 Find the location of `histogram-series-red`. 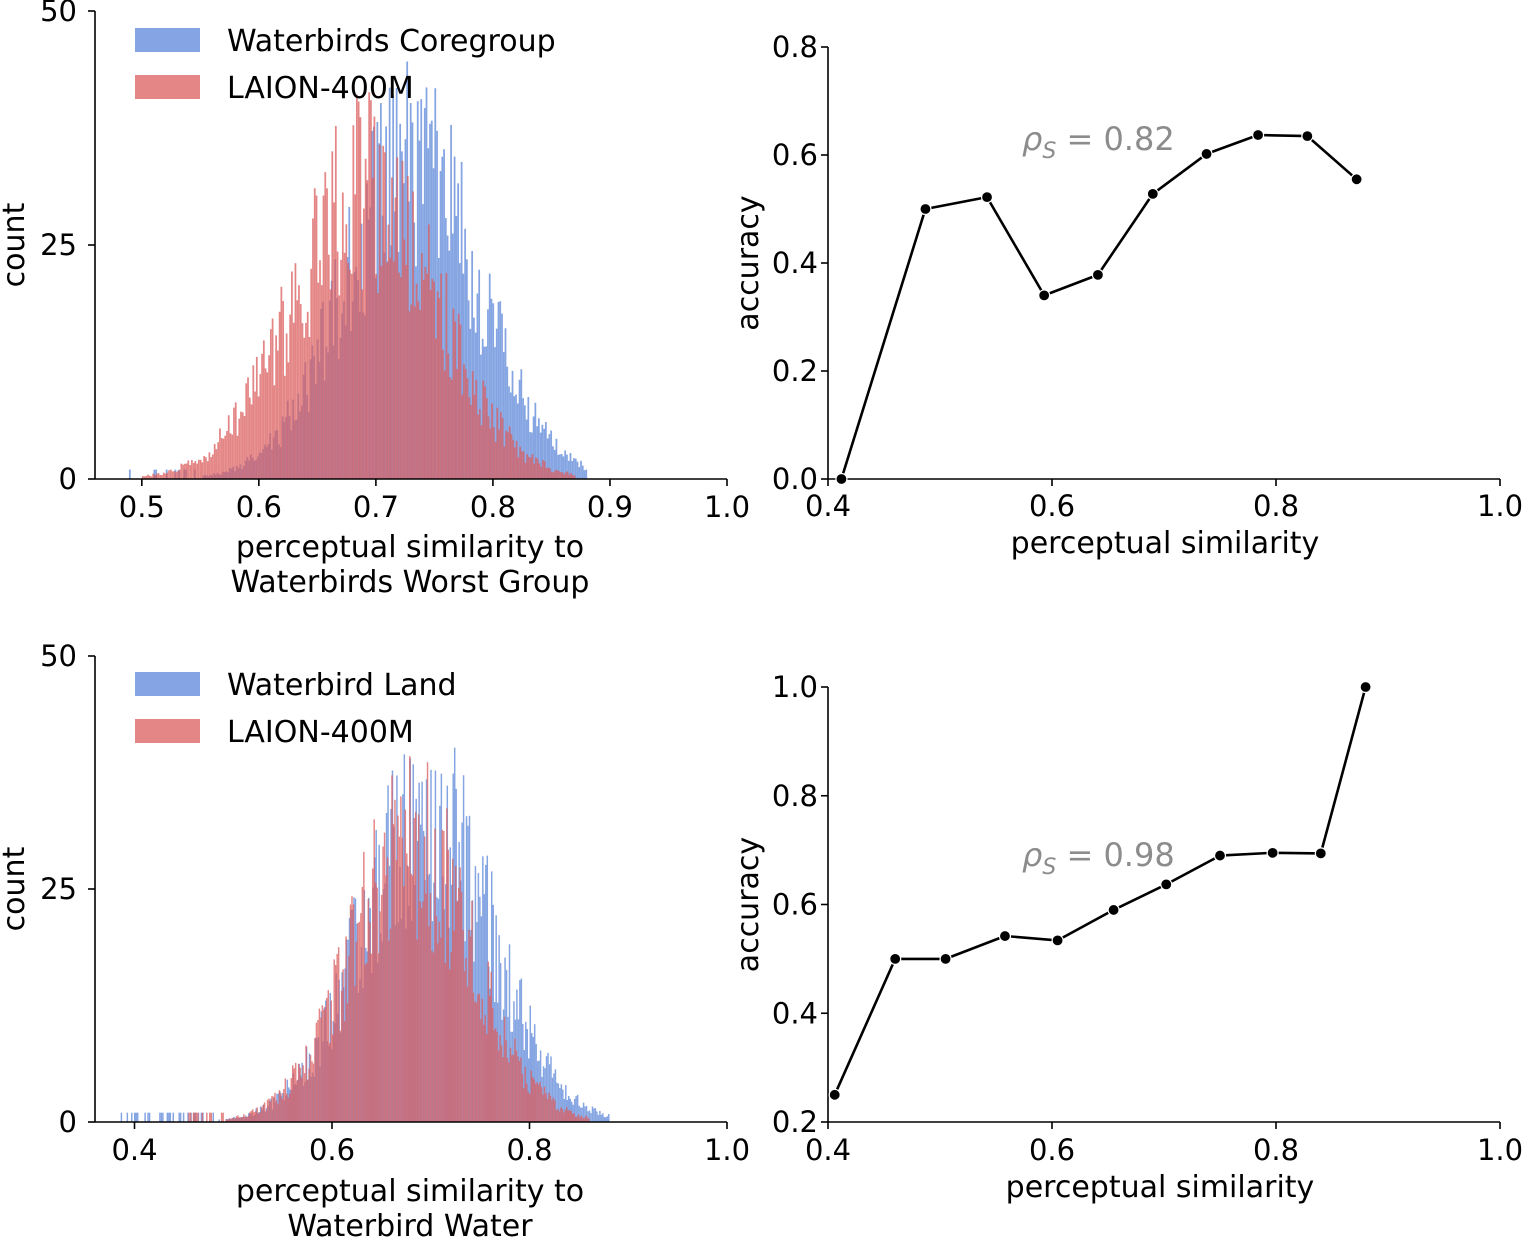

histogram-series-red is located at coordinates (389, 939).